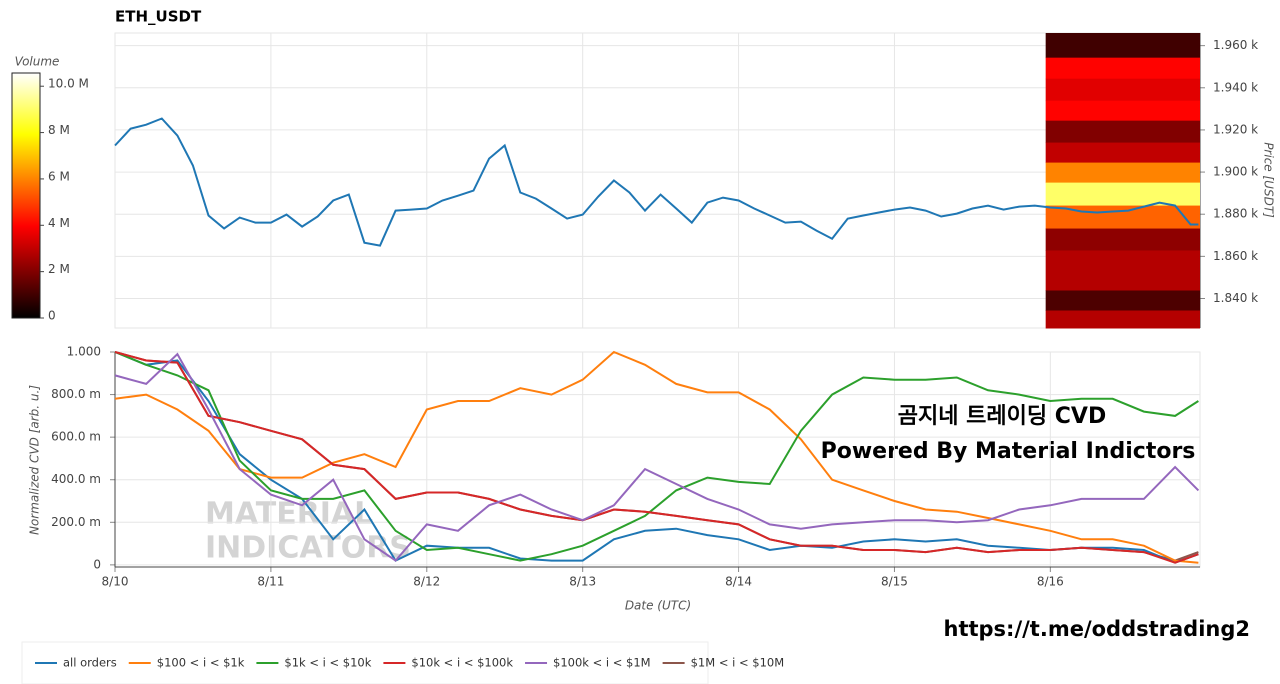  Describe the element at coordinates (59, 269) in the screenshot. I see `colorbar-tick-label: 2 M` at that location.